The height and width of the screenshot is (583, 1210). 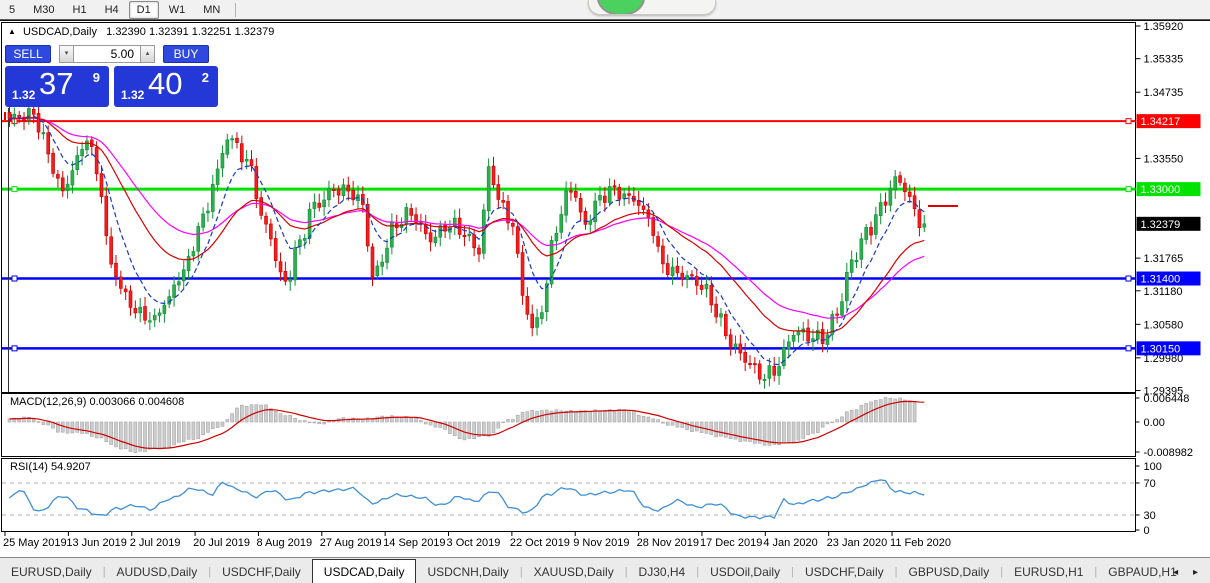 I want to click on tab-audusd-daily: AUDUSD,Daily, so click(x=157, y=572).